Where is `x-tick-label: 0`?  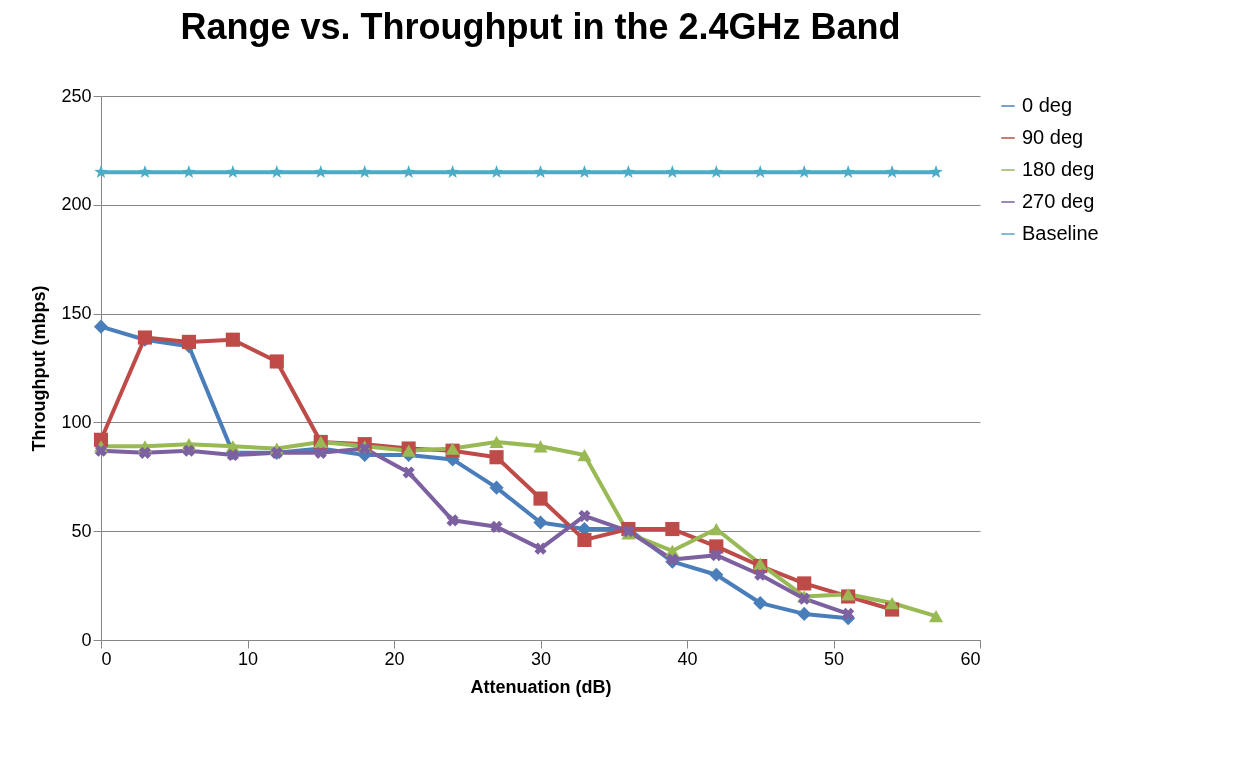
x-tick-label: 0 is located at coordinates (106, 658).